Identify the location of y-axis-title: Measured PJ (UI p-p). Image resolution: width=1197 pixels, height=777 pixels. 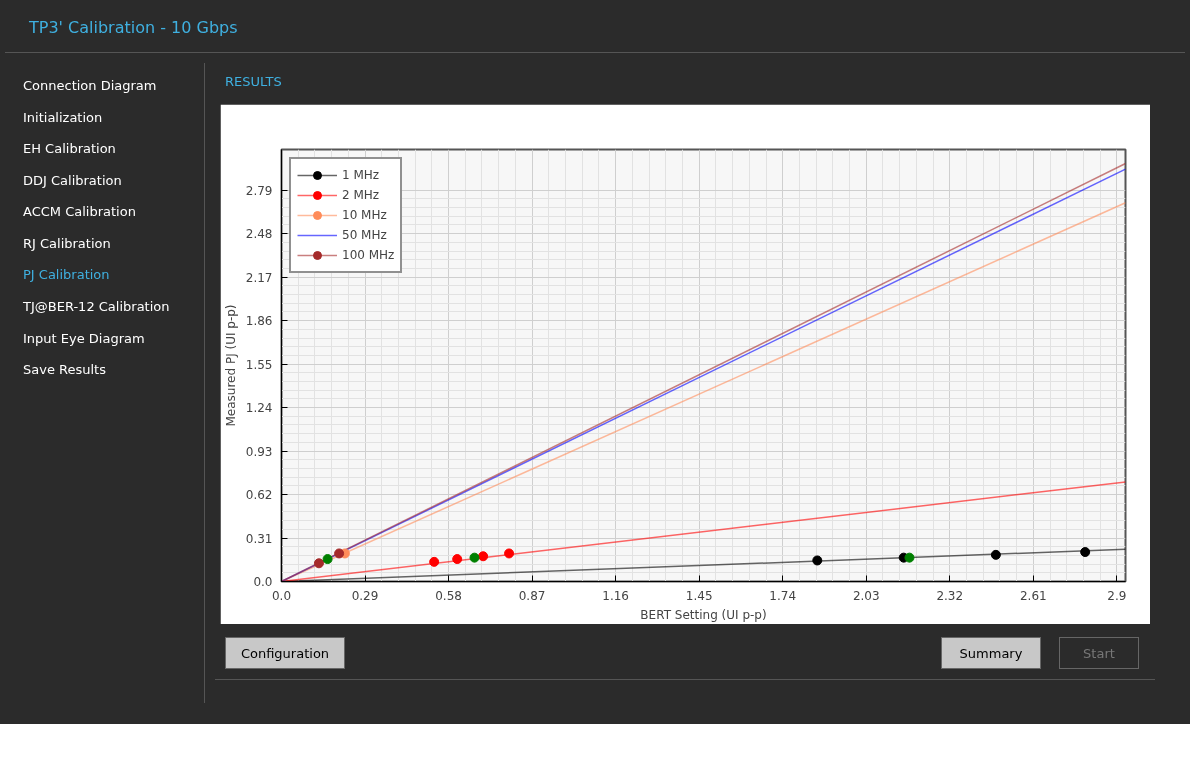
(230, 365).